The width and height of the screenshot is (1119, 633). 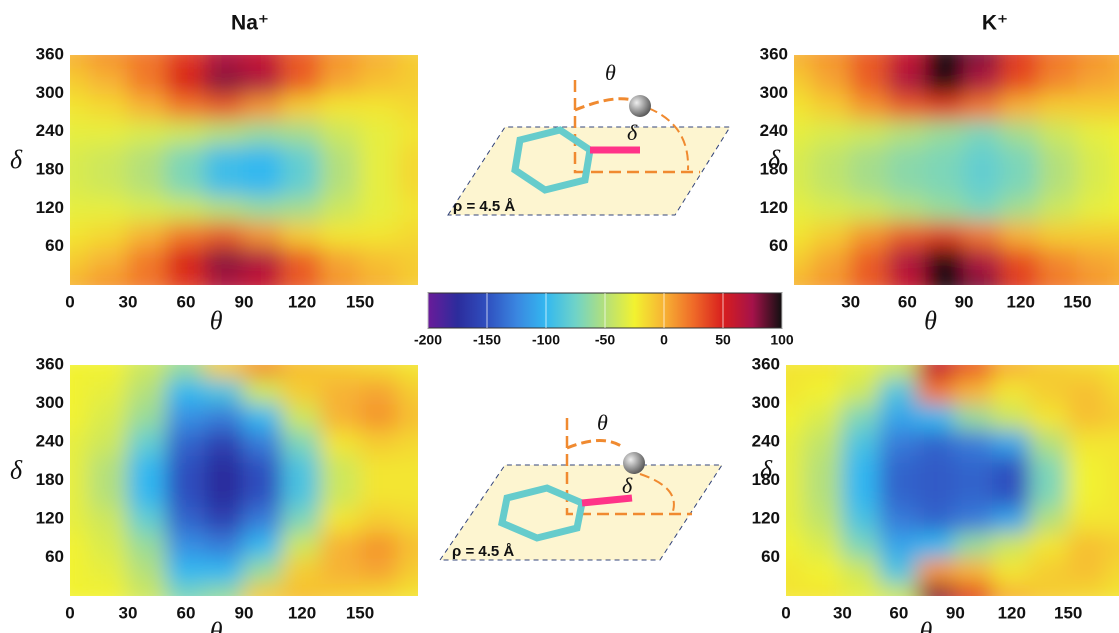 I want to click on colorbar-tick-label: 50, so click(x=723, y=340).